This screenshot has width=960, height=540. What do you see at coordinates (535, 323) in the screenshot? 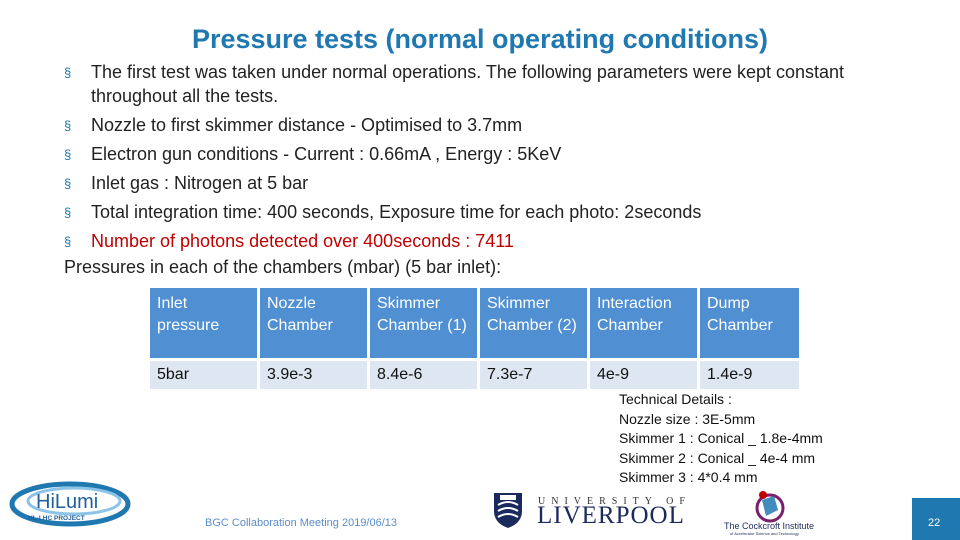
I see `table-header-cell: Skimmer Chamber (2)` at bounding box center [535, 323].